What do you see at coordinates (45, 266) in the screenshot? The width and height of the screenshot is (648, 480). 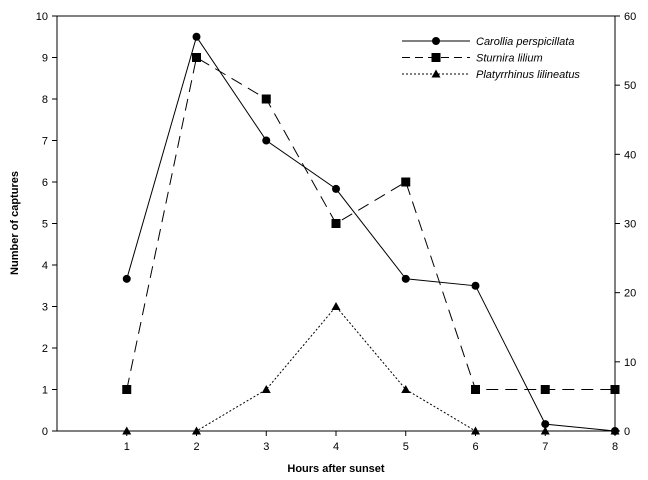 I see `left-tick-label: 4` at bounding box center [45, 266].